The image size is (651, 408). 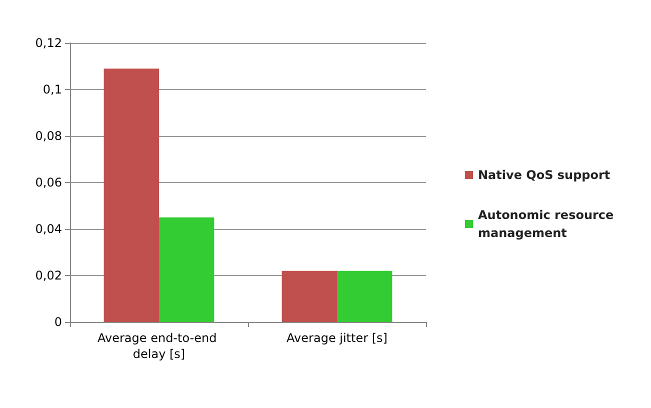 What do you see at coordinates (52, 89) in the screenshot?
I see `y-tick-label: 0,1` at bounding box center [52, 89].